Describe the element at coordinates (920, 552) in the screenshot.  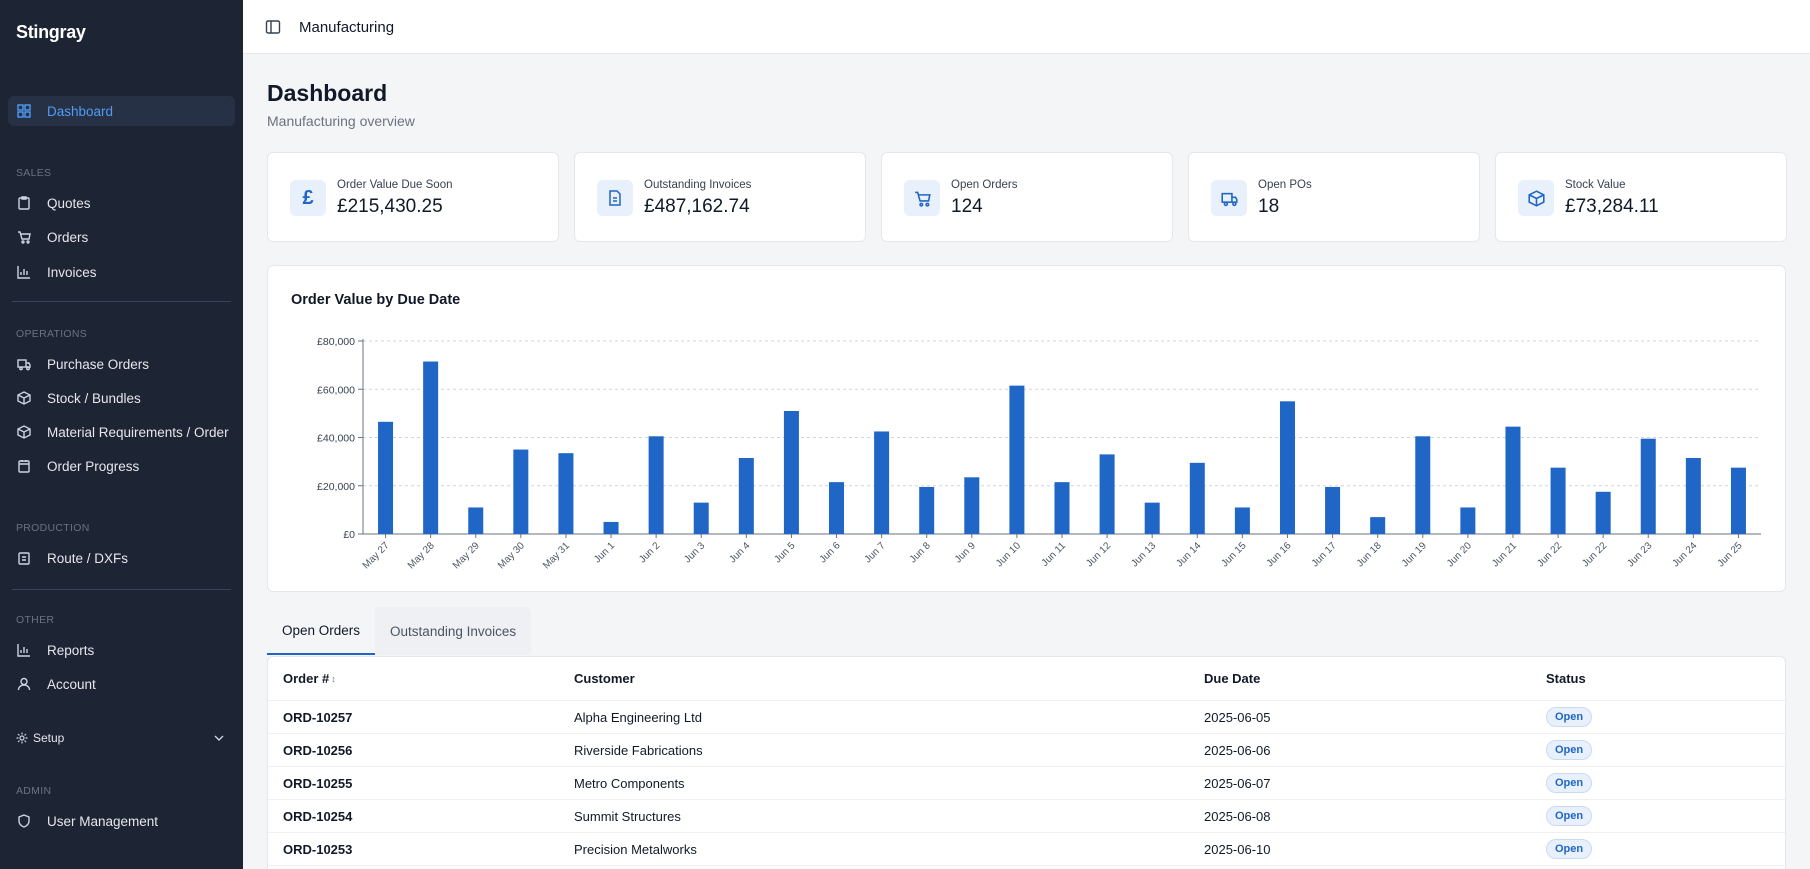
I see `x-tick-label: Jun 8` at that location.